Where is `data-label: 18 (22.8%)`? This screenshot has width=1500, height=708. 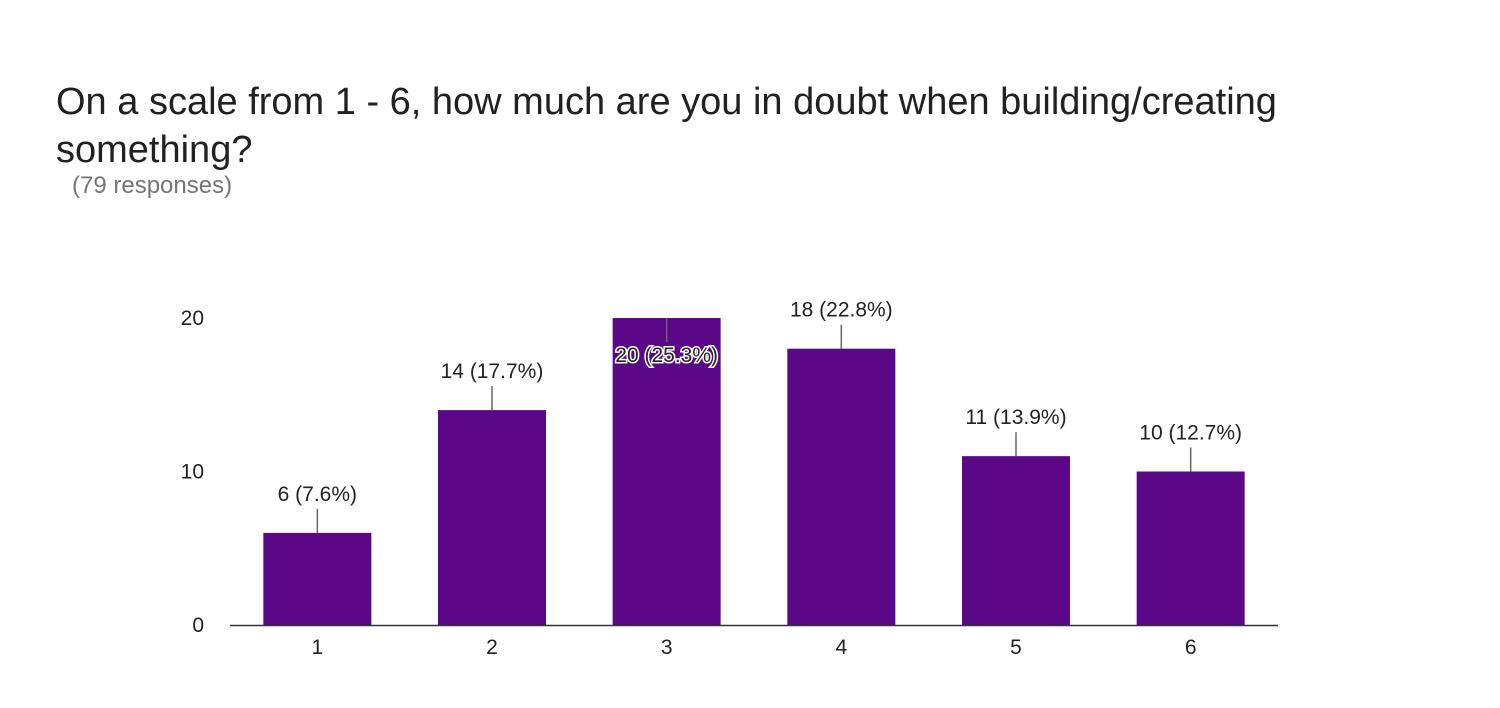 data-label: 18 (22.8%) is located at coordinates (841, 310).